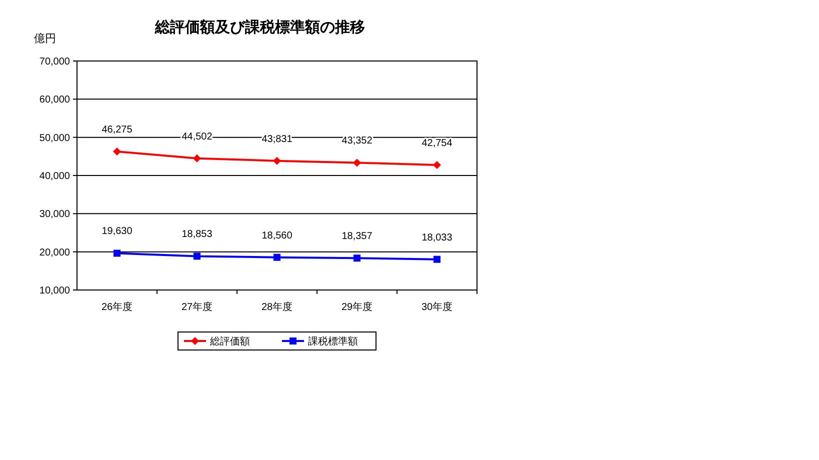  Describe the element at coordinates (45, 38) in the screenshot. I see `y-axis-title: 億円` at that location.